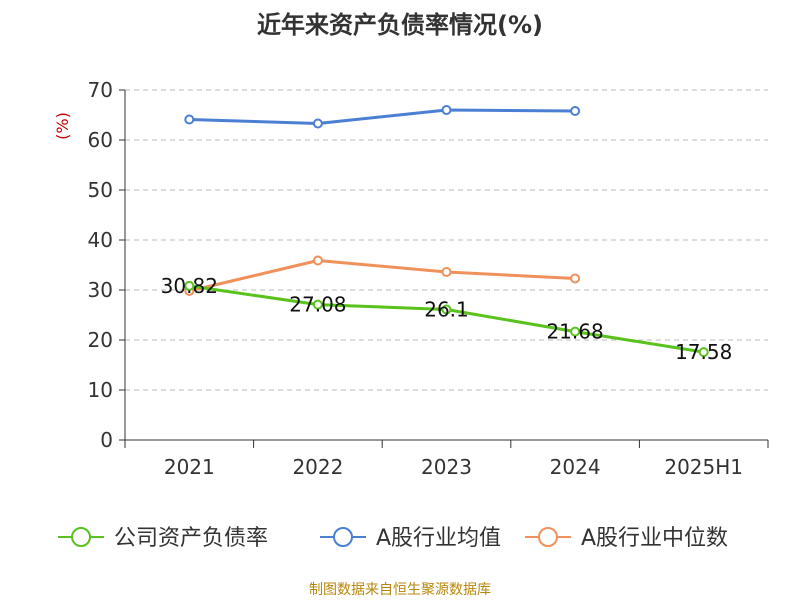 This screenshot has height=600, width=800. Describe the element at coordinates (62, 126) in the screenshot. I see `y-axis-label: (%)` at that location.